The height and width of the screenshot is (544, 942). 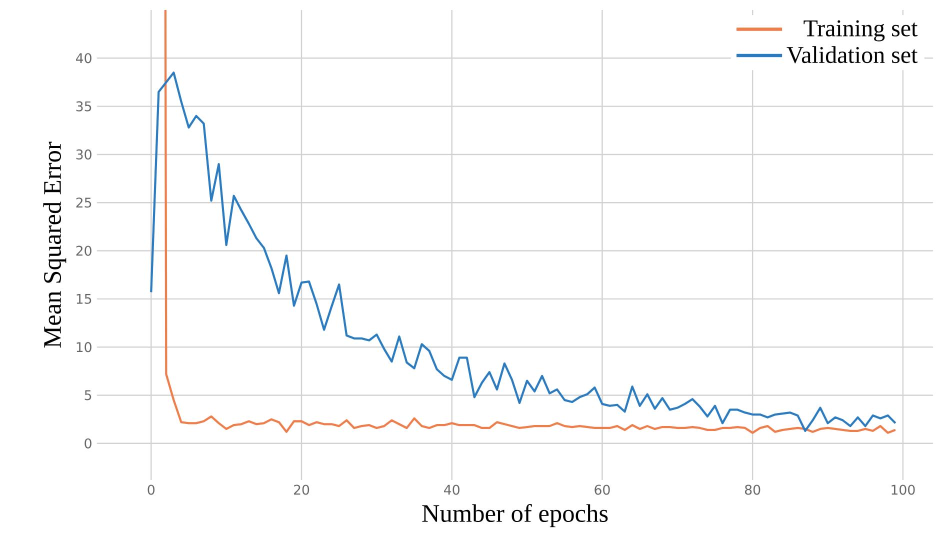 What do you see at coordinates (903, 489) in the screenshot?
I see `x-tick-label: 100` at bounding box center [903, 489].